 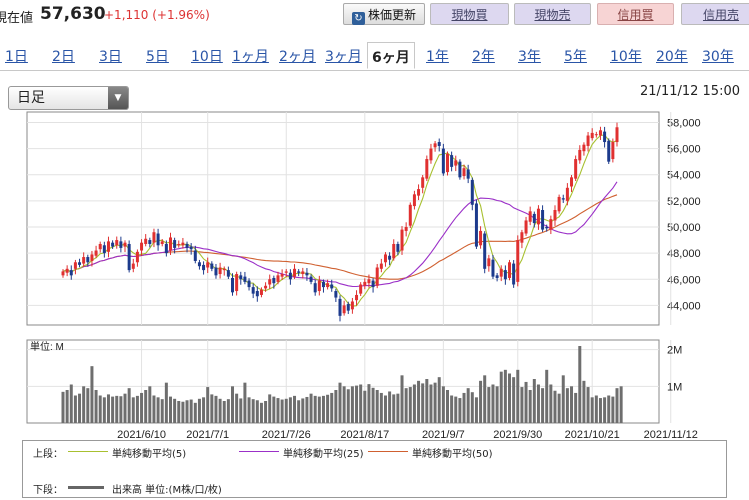 What do you see at coordinates (391, 55) in the screenshot?
I see `tab-period-8: 6ヶ月` at bounding box center [391, 55].